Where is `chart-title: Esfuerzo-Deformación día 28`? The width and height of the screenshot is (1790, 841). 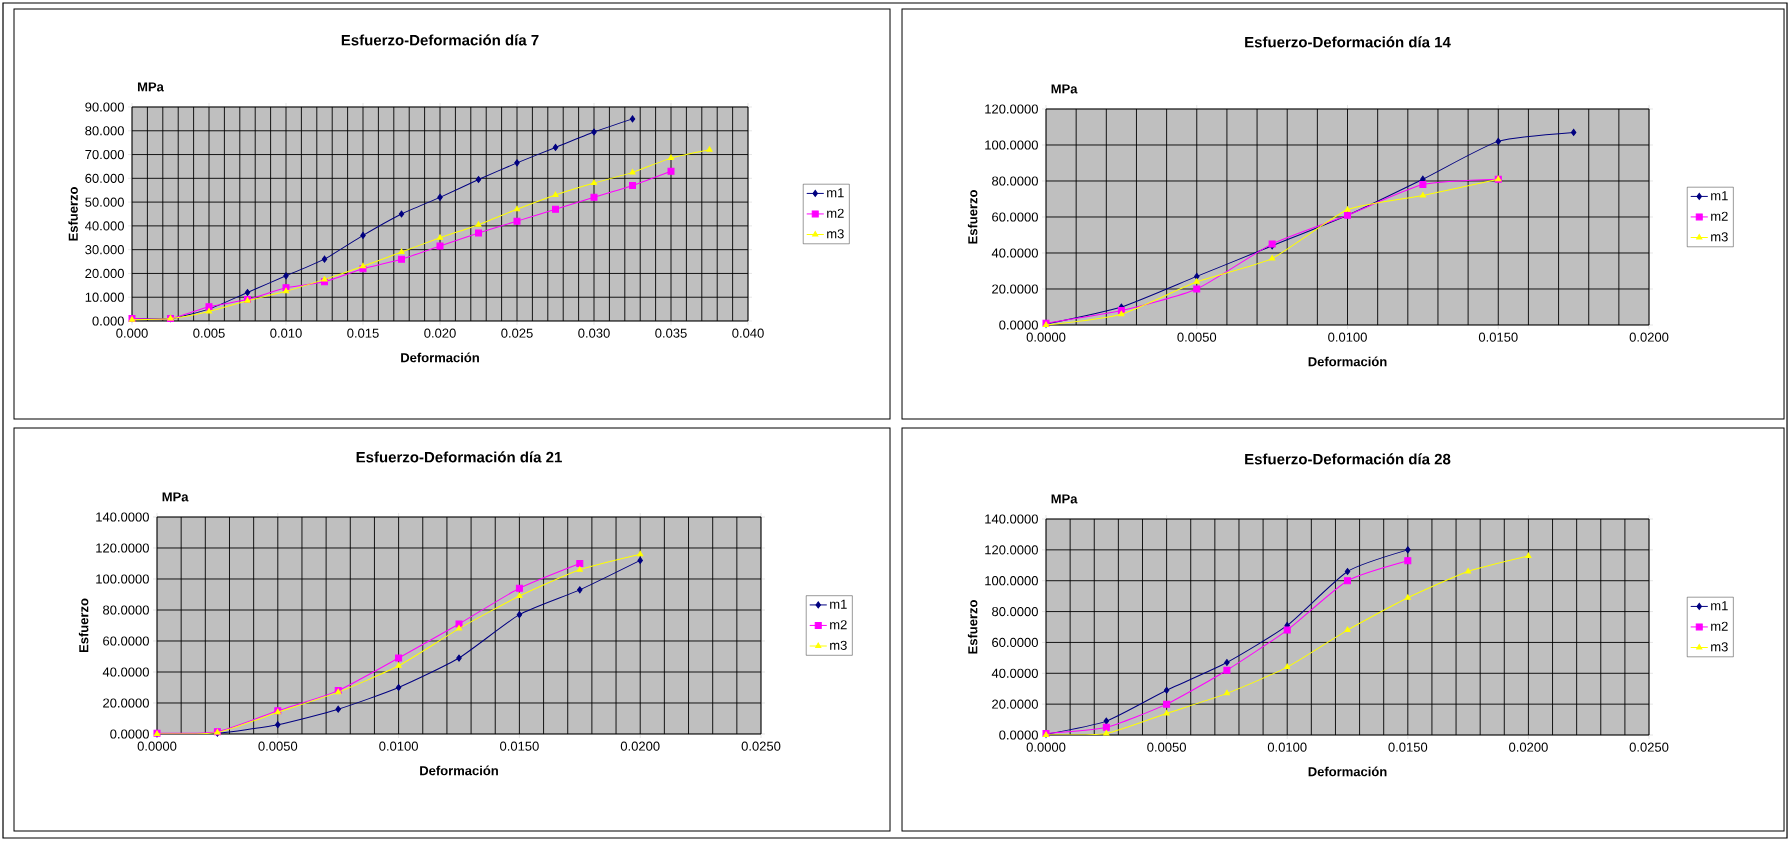
chart-title: Esfuerzo-Deformación día 28 is located at coordinates (1348, 459).